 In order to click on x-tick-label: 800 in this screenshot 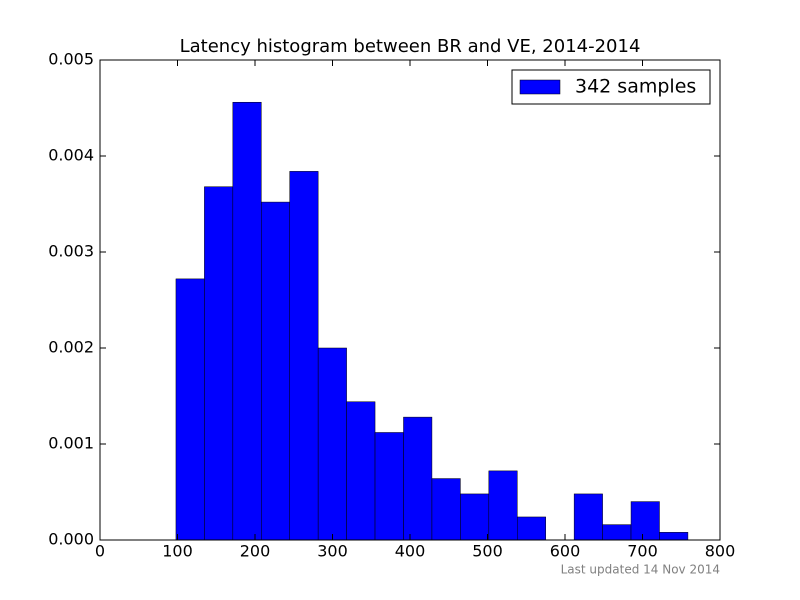, I will do `click(720, 551)`.